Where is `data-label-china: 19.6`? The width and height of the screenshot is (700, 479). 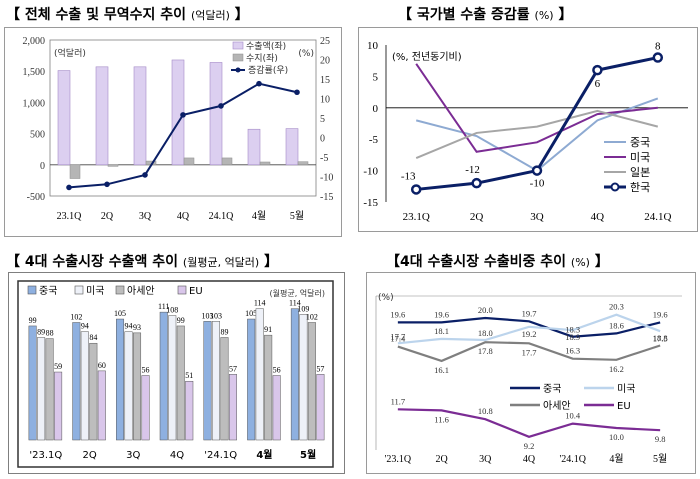
data-label-china: 19.6 is located at coordinates (660, 314).